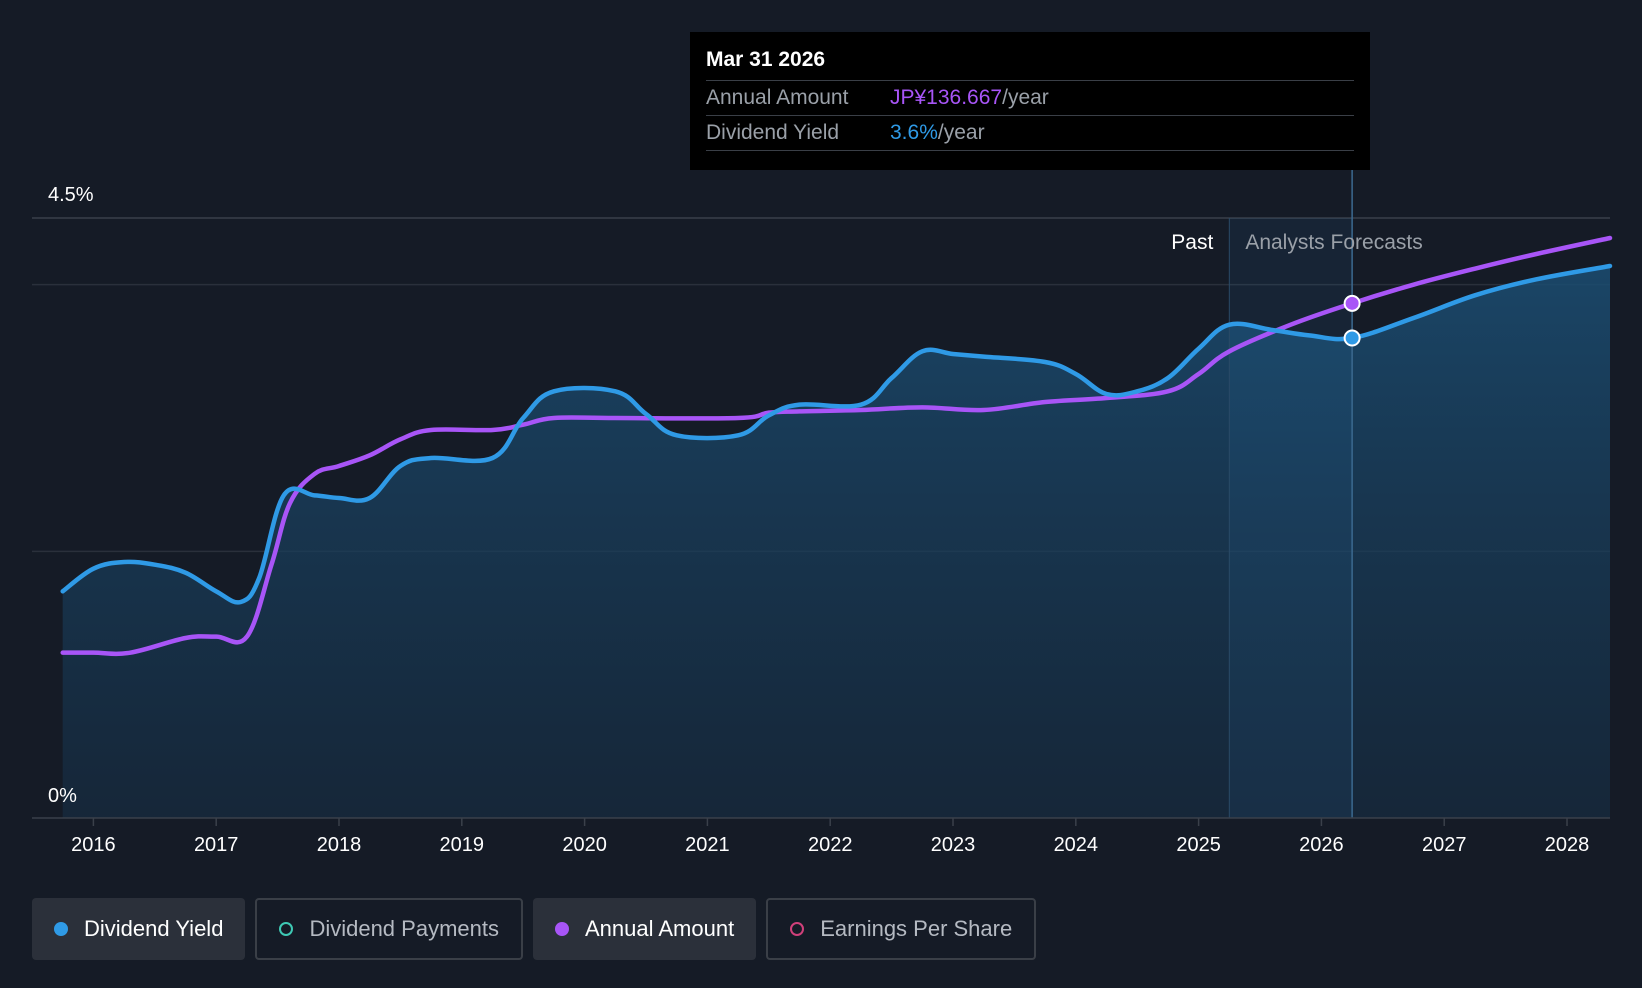 This screenshot has width=1642, height=988. Describe the element at coordinates (71, 195) in the screenshot. I see `y-axis-label-top: 4.5%` at that location.